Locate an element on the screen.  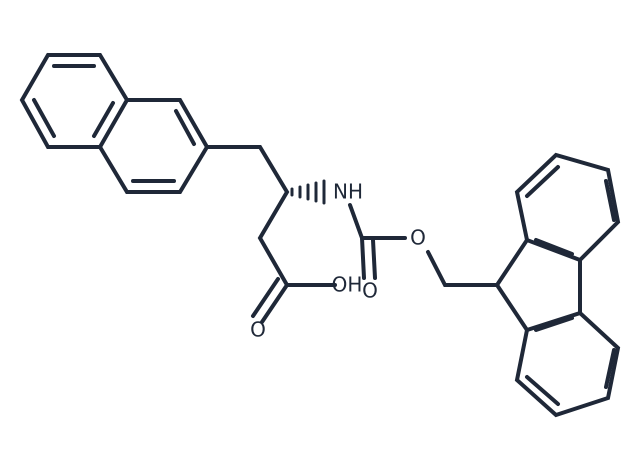
atom-label: NH is located at coordinates (348, 192).